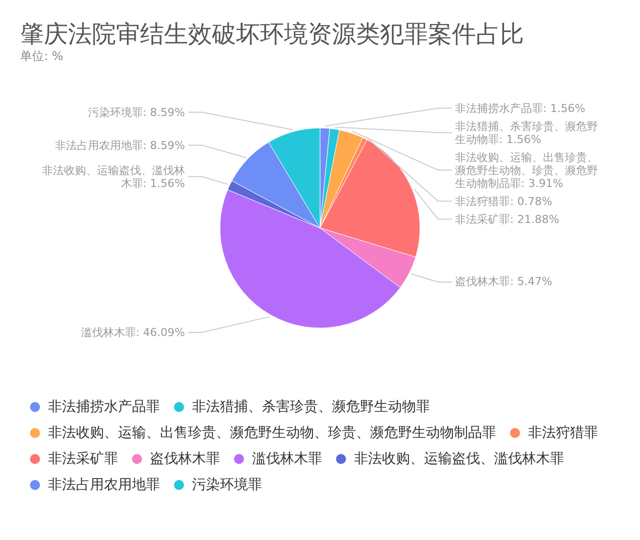 The height and width of the screenshot is (540, 640). What do you see at coordinates (527, 133) in the screenshot?
I see `data-label: 非法猎捕、杀害珍贵、濒危野生动物罪: 1.56%` at bounding box center [527, 133].